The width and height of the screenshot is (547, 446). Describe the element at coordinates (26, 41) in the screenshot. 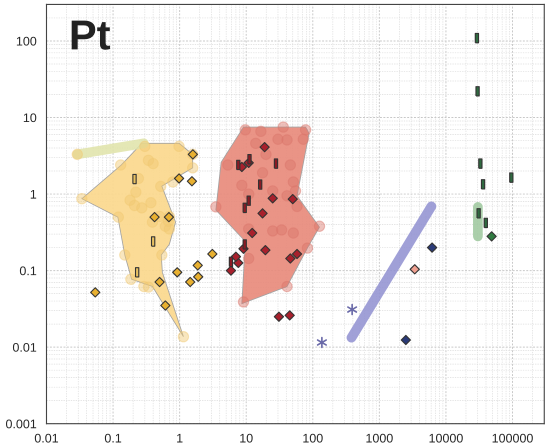

I see `y-tick-label: 100` at that location.